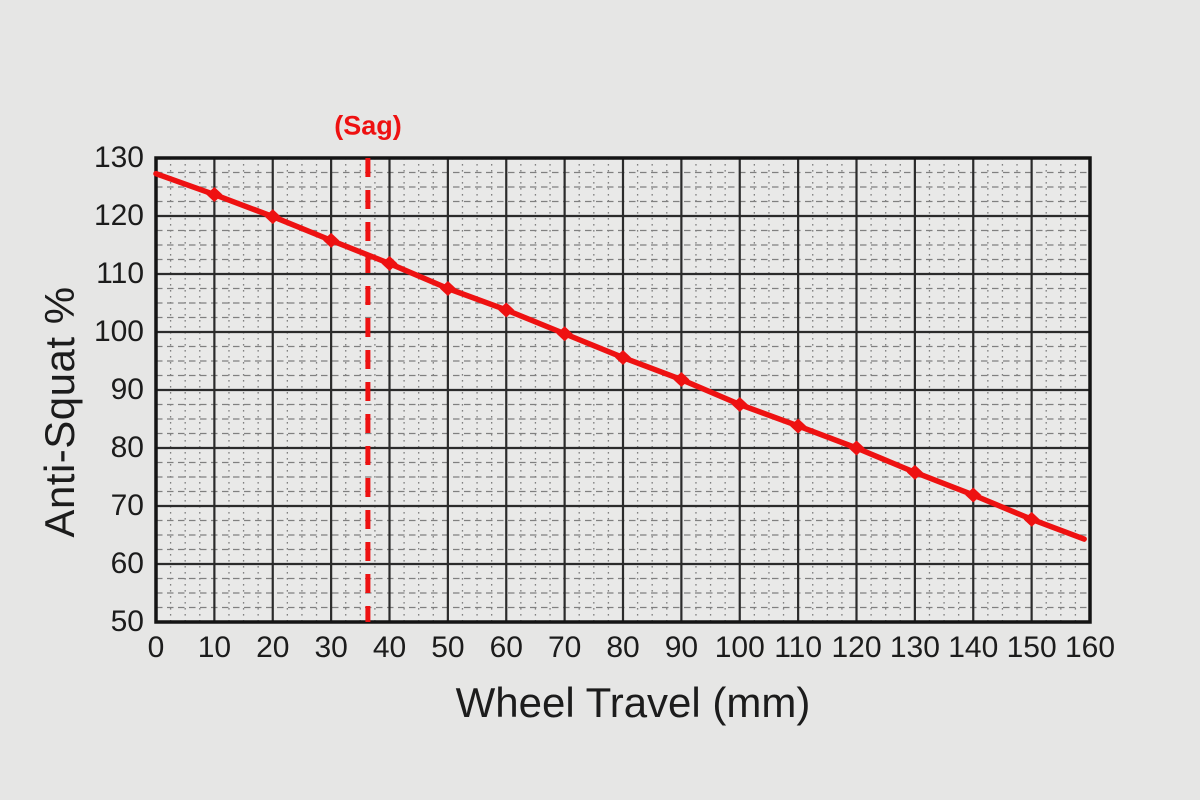 Image resolution: width=1200 pixels, height=800 pixels. Describe the element at coordinates (368, 125) in the screenshot. I see `sag-annotation-label: (Sag)` at that location.